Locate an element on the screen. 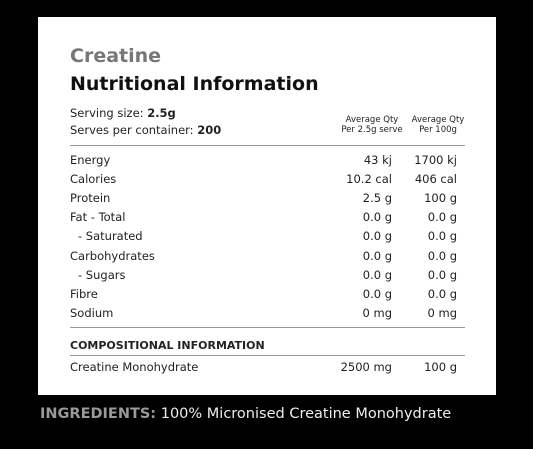  section-title: COMPOSITIONAL INFORMATION is located at coordinates (167, 345).